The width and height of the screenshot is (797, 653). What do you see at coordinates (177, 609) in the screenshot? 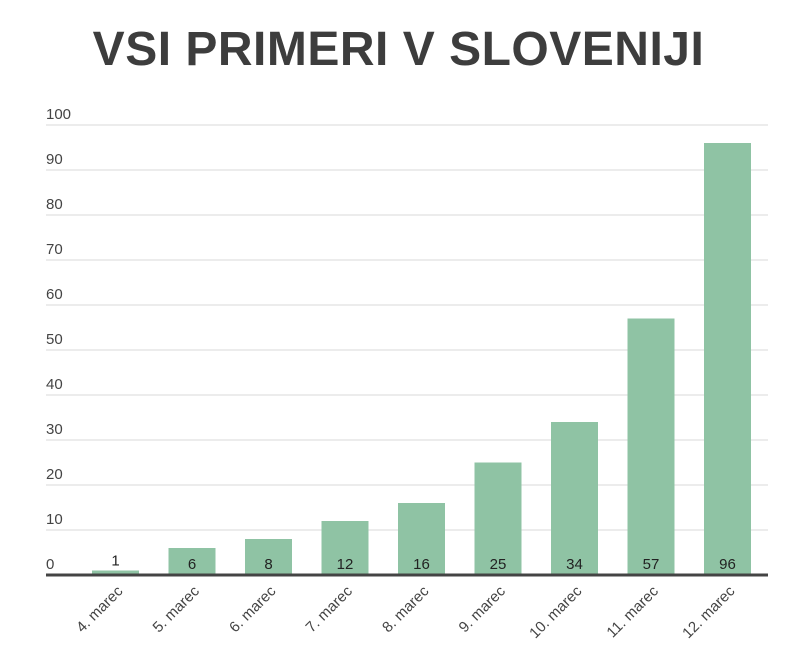
I see `x-tick-label: 5. marec` at bounding box center [177, 609].